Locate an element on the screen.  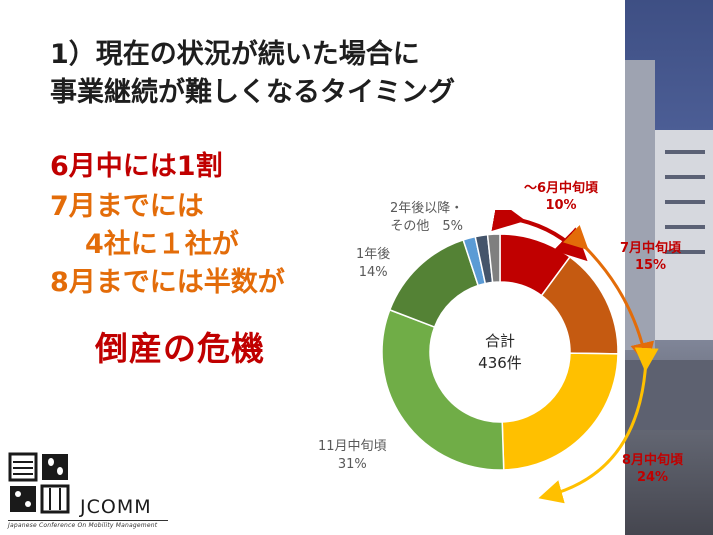
timeline-arrows is located at coordinates (575, 357).